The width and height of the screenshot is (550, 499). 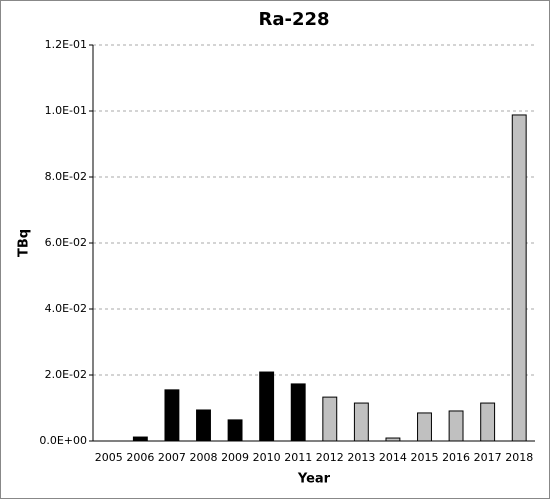 I want to click on y-tick-label: 6.0E-02, so click(x=66, y=242).